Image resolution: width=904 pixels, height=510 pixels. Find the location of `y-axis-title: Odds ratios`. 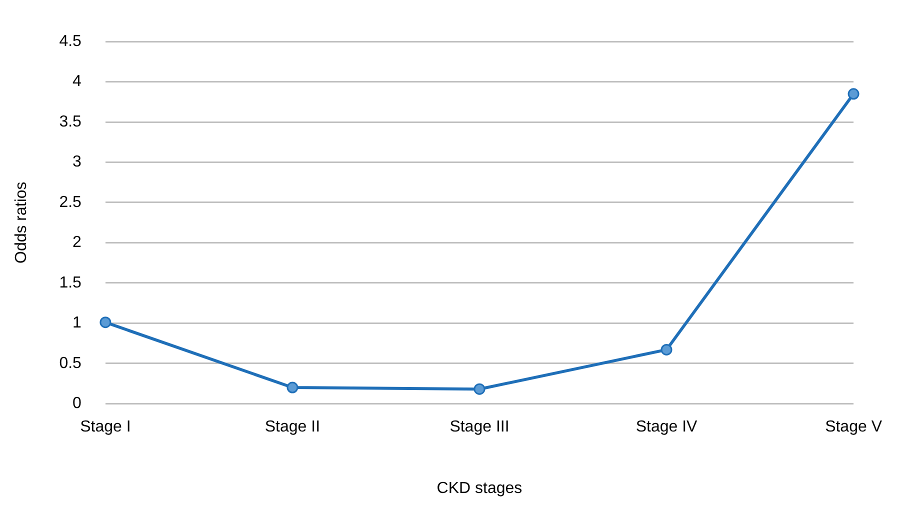

y-axis-title: Odds ratios is located at coordinates (21, 223).